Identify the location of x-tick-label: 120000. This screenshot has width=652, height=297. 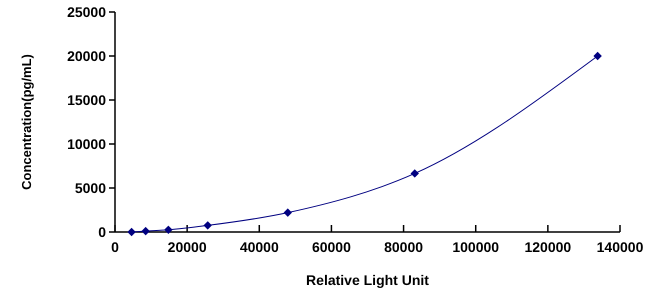
(548, 247).